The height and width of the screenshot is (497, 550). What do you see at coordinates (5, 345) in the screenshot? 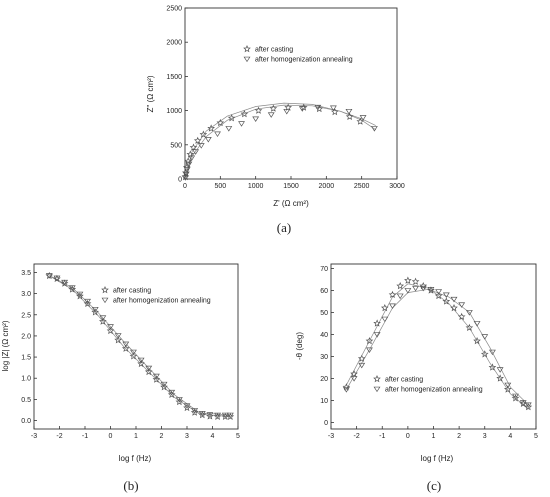
I see `panel-b-y-axis-label: log |Z| (Ω cm²)` at bounding box center [5, 345].